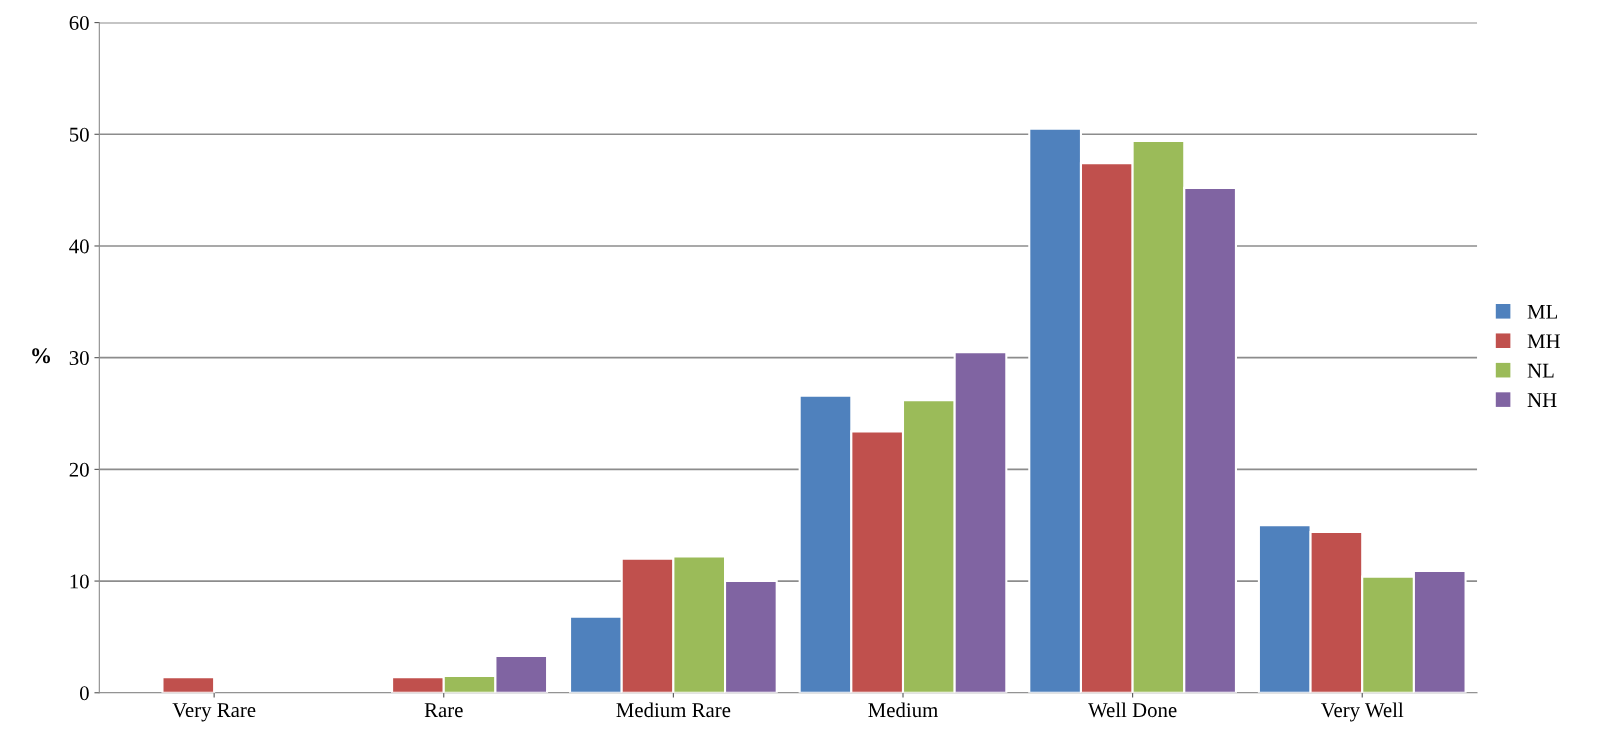 This screenshot has height=753, width=1602. What do you see at coordinates (1542, 400) in the screenshot?
I see `legend-label: NH` at bounding box center [1542, 400].